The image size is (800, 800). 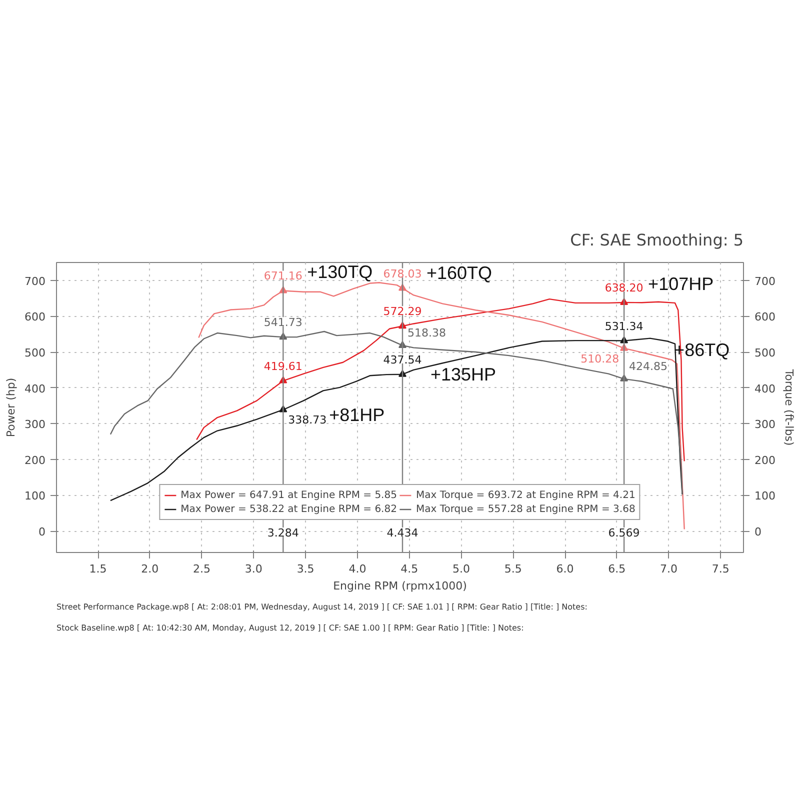 What do you see at coordinates (758, 532) in the screenshot?
I see `y2-tick-label: 0` at bounding box center [758, 532].